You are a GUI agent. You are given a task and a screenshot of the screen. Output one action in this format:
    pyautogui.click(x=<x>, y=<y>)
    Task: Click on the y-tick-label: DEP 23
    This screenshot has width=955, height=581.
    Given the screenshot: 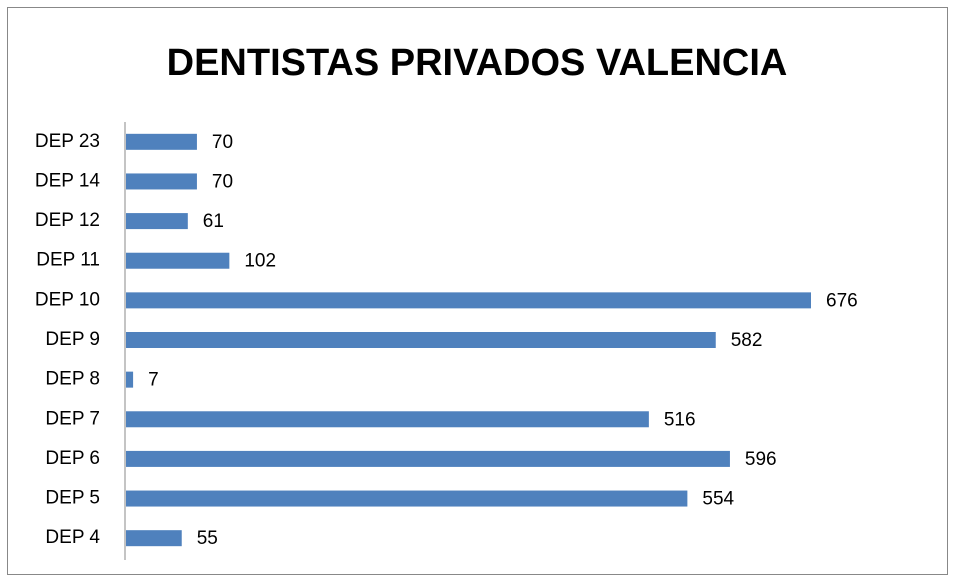 What is the action you would take?
    pyautogui.click(x=67, y=141)
    